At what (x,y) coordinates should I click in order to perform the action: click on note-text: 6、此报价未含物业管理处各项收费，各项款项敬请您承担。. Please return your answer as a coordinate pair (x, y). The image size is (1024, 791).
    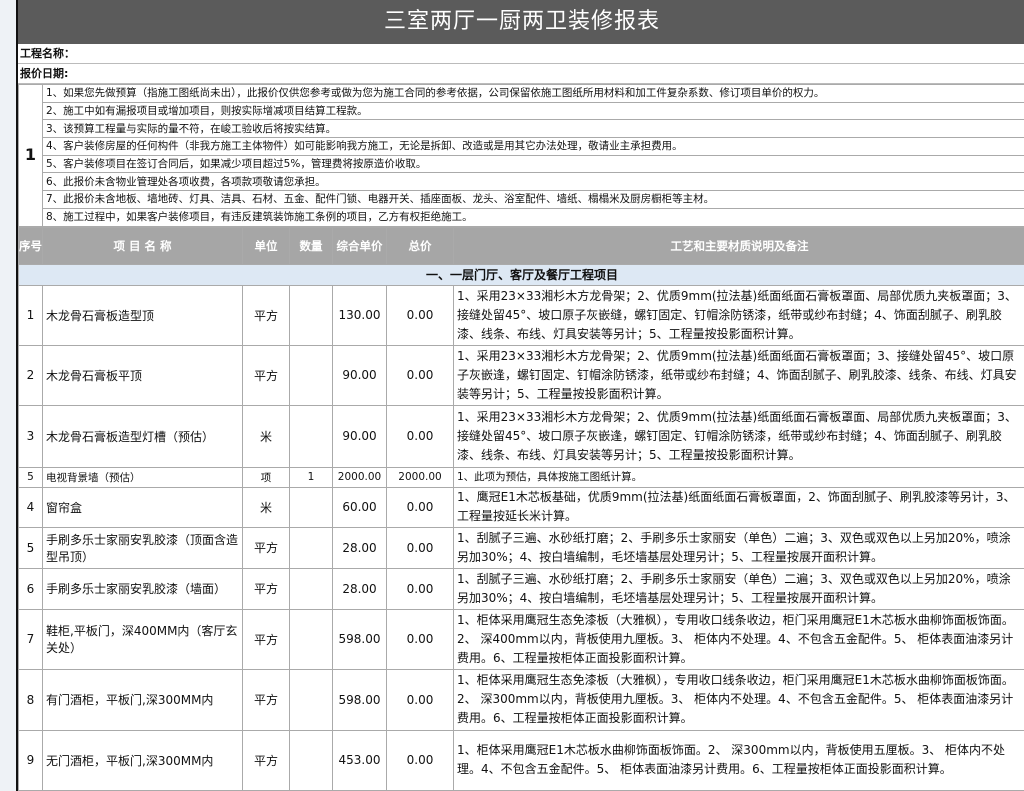
    Looking at the image, I should click on (533, 182).